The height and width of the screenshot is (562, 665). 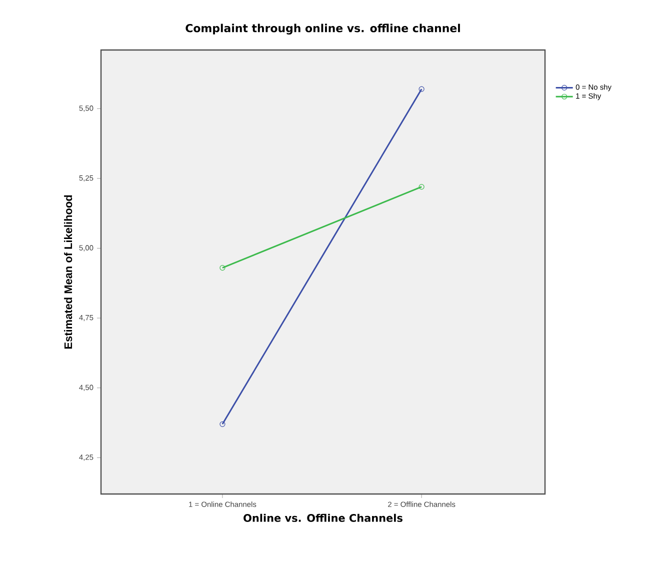 What do you see at coordinates (323, 518) in the screenshot?
I see `x-axis-title: Online vs. Offline Channels` at bounding box center [323, 518].